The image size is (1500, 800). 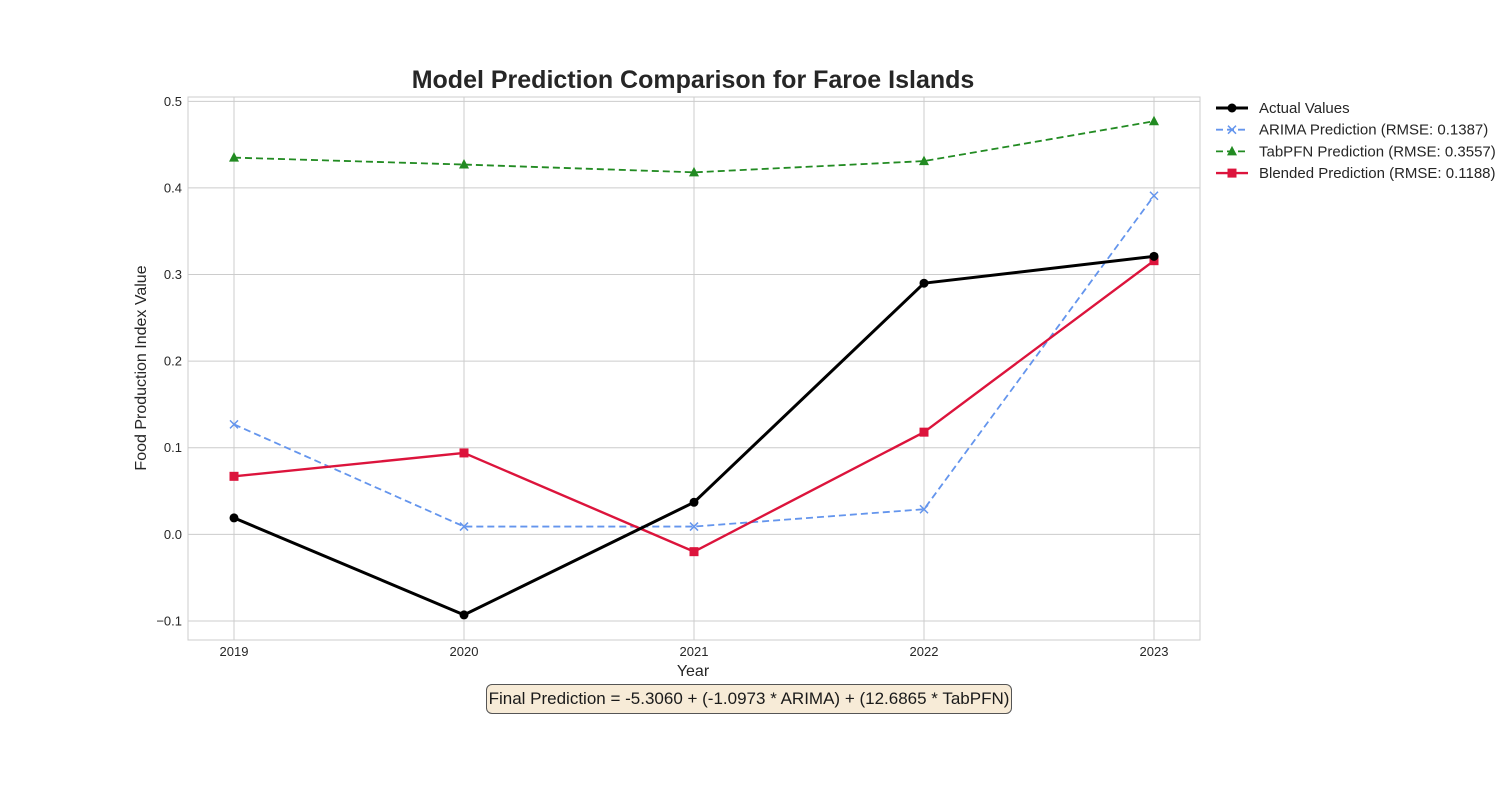 What do you see at coordinates (173, 187) in the screenshot?
I see `y-tick-label: 0.4` at bounding box center [173, 187].